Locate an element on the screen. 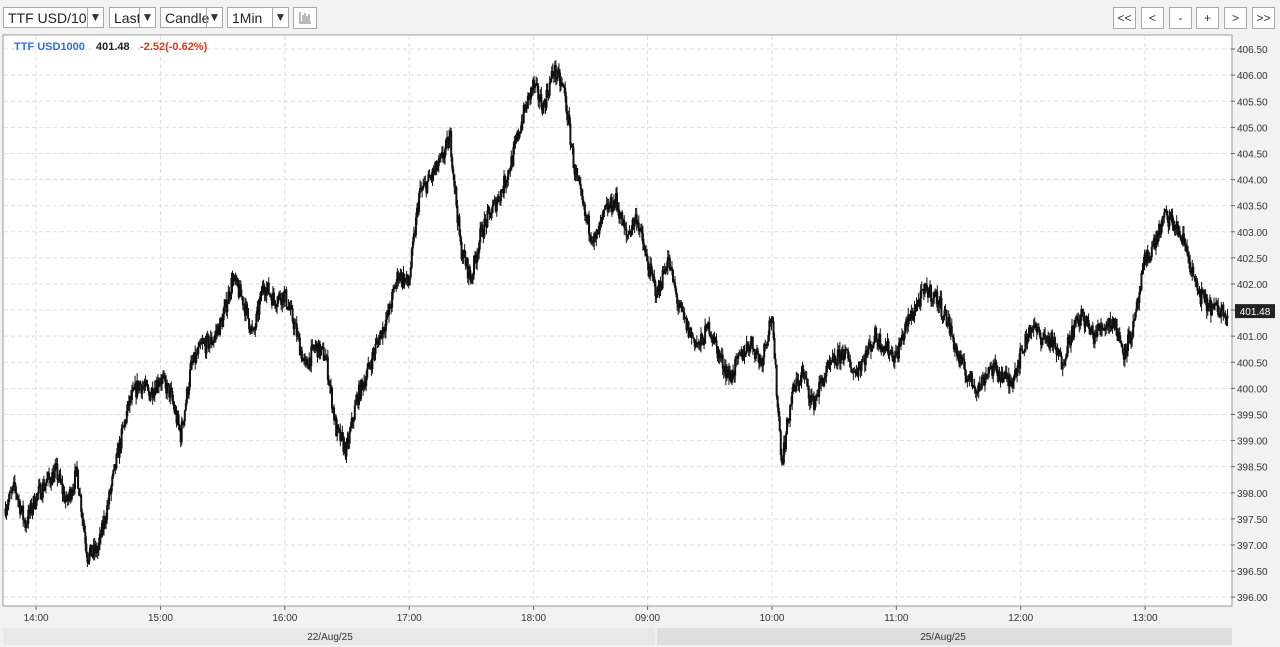 This screenshot has width=1280, height=647. chart-type-select: Candle ▼ is located at coordinates (191, 17).